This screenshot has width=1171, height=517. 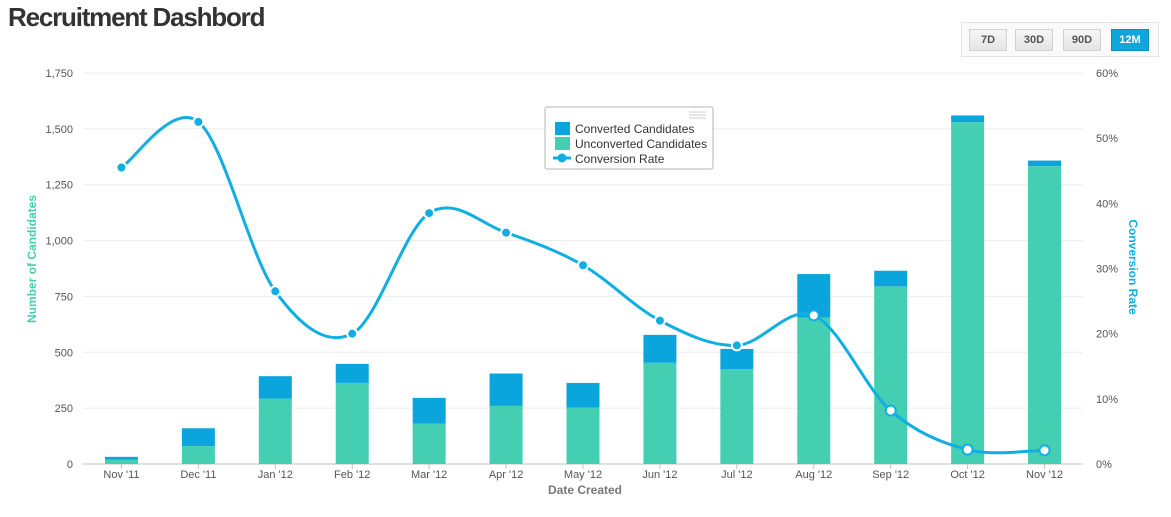 What do you see at coordinates (562, 128) in the screenshot?
I see `legend-swatch-converted` at bounding box center [562, 128].